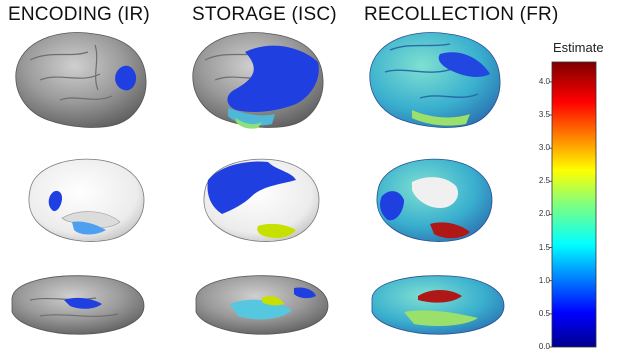 The height and width of the screenshot is (355, 618). I want to click on brain-encoding-lateral, so click(81, 80).